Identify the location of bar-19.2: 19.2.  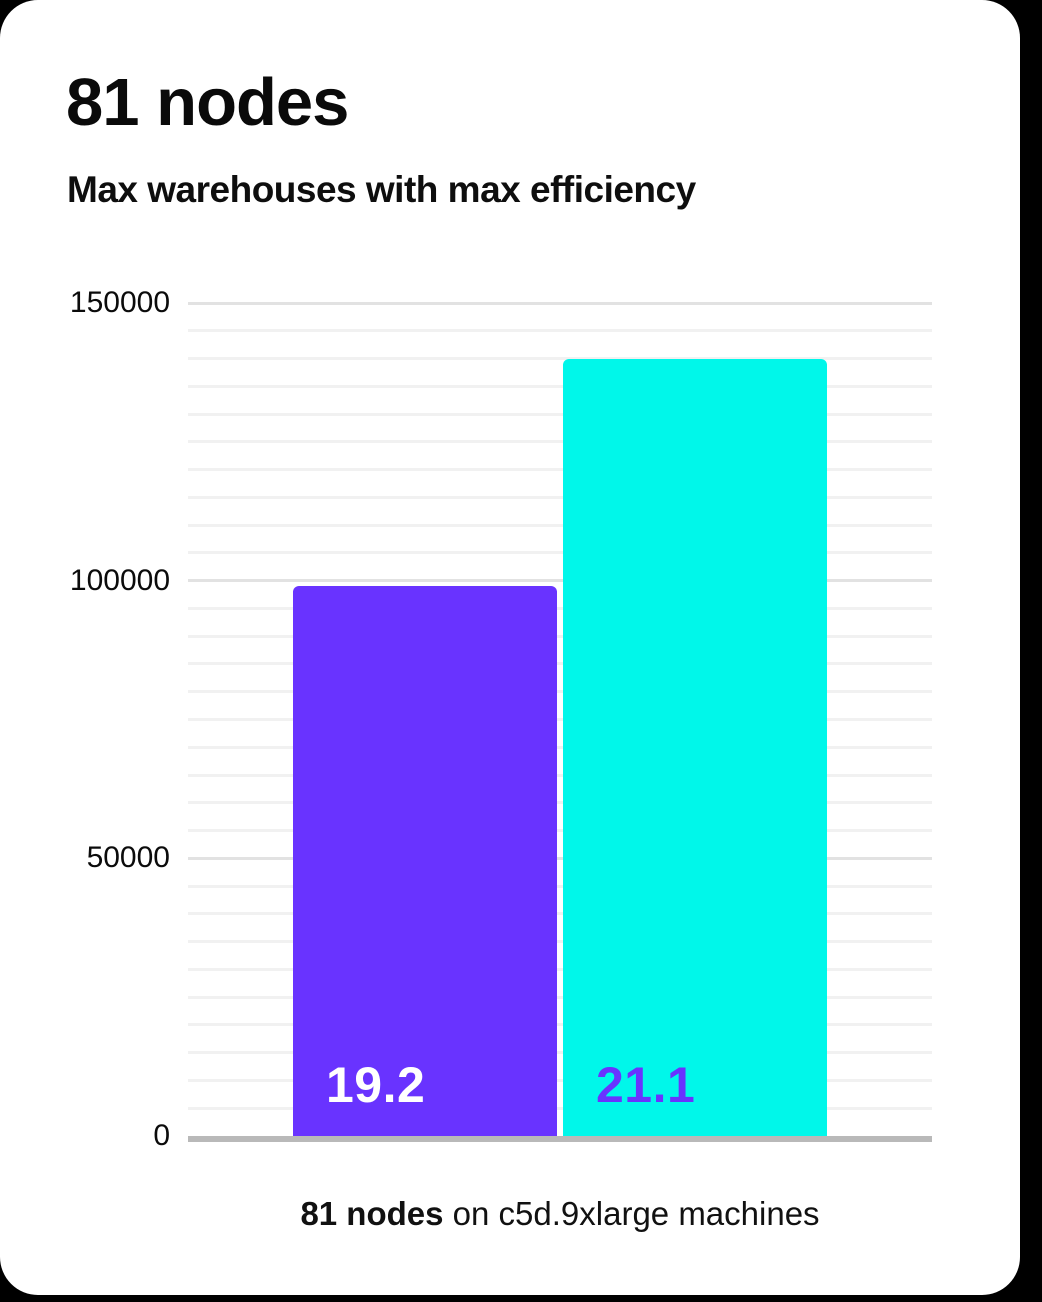
(425, 861).